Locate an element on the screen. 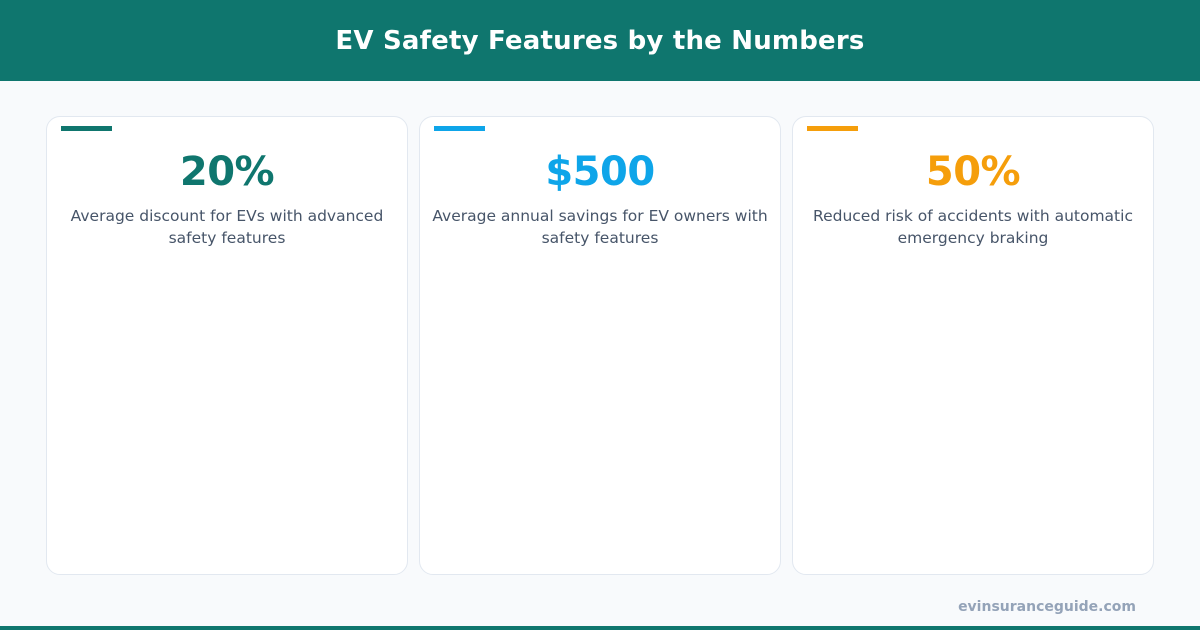 This screenshot has width=1200, height=630. stat-value: $500 is located at coordinates (600, 172).